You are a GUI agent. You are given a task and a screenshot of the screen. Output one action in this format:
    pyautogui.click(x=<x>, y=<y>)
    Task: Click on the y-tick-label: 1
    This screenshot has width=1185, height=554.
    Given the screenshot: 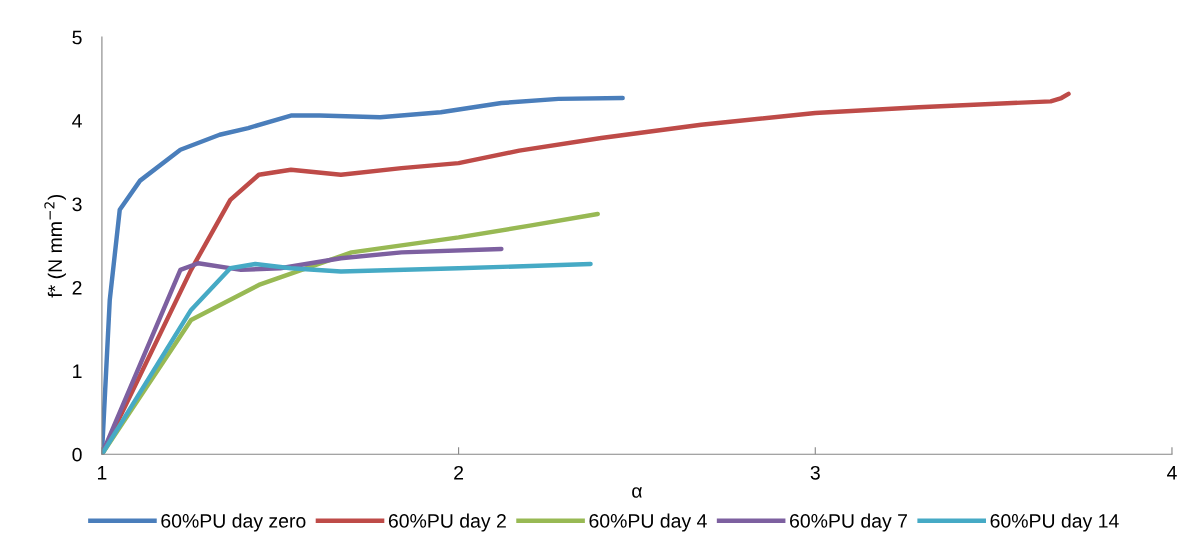 What is the action you would take?
    pyautogui.click(x=77, y=371)
    